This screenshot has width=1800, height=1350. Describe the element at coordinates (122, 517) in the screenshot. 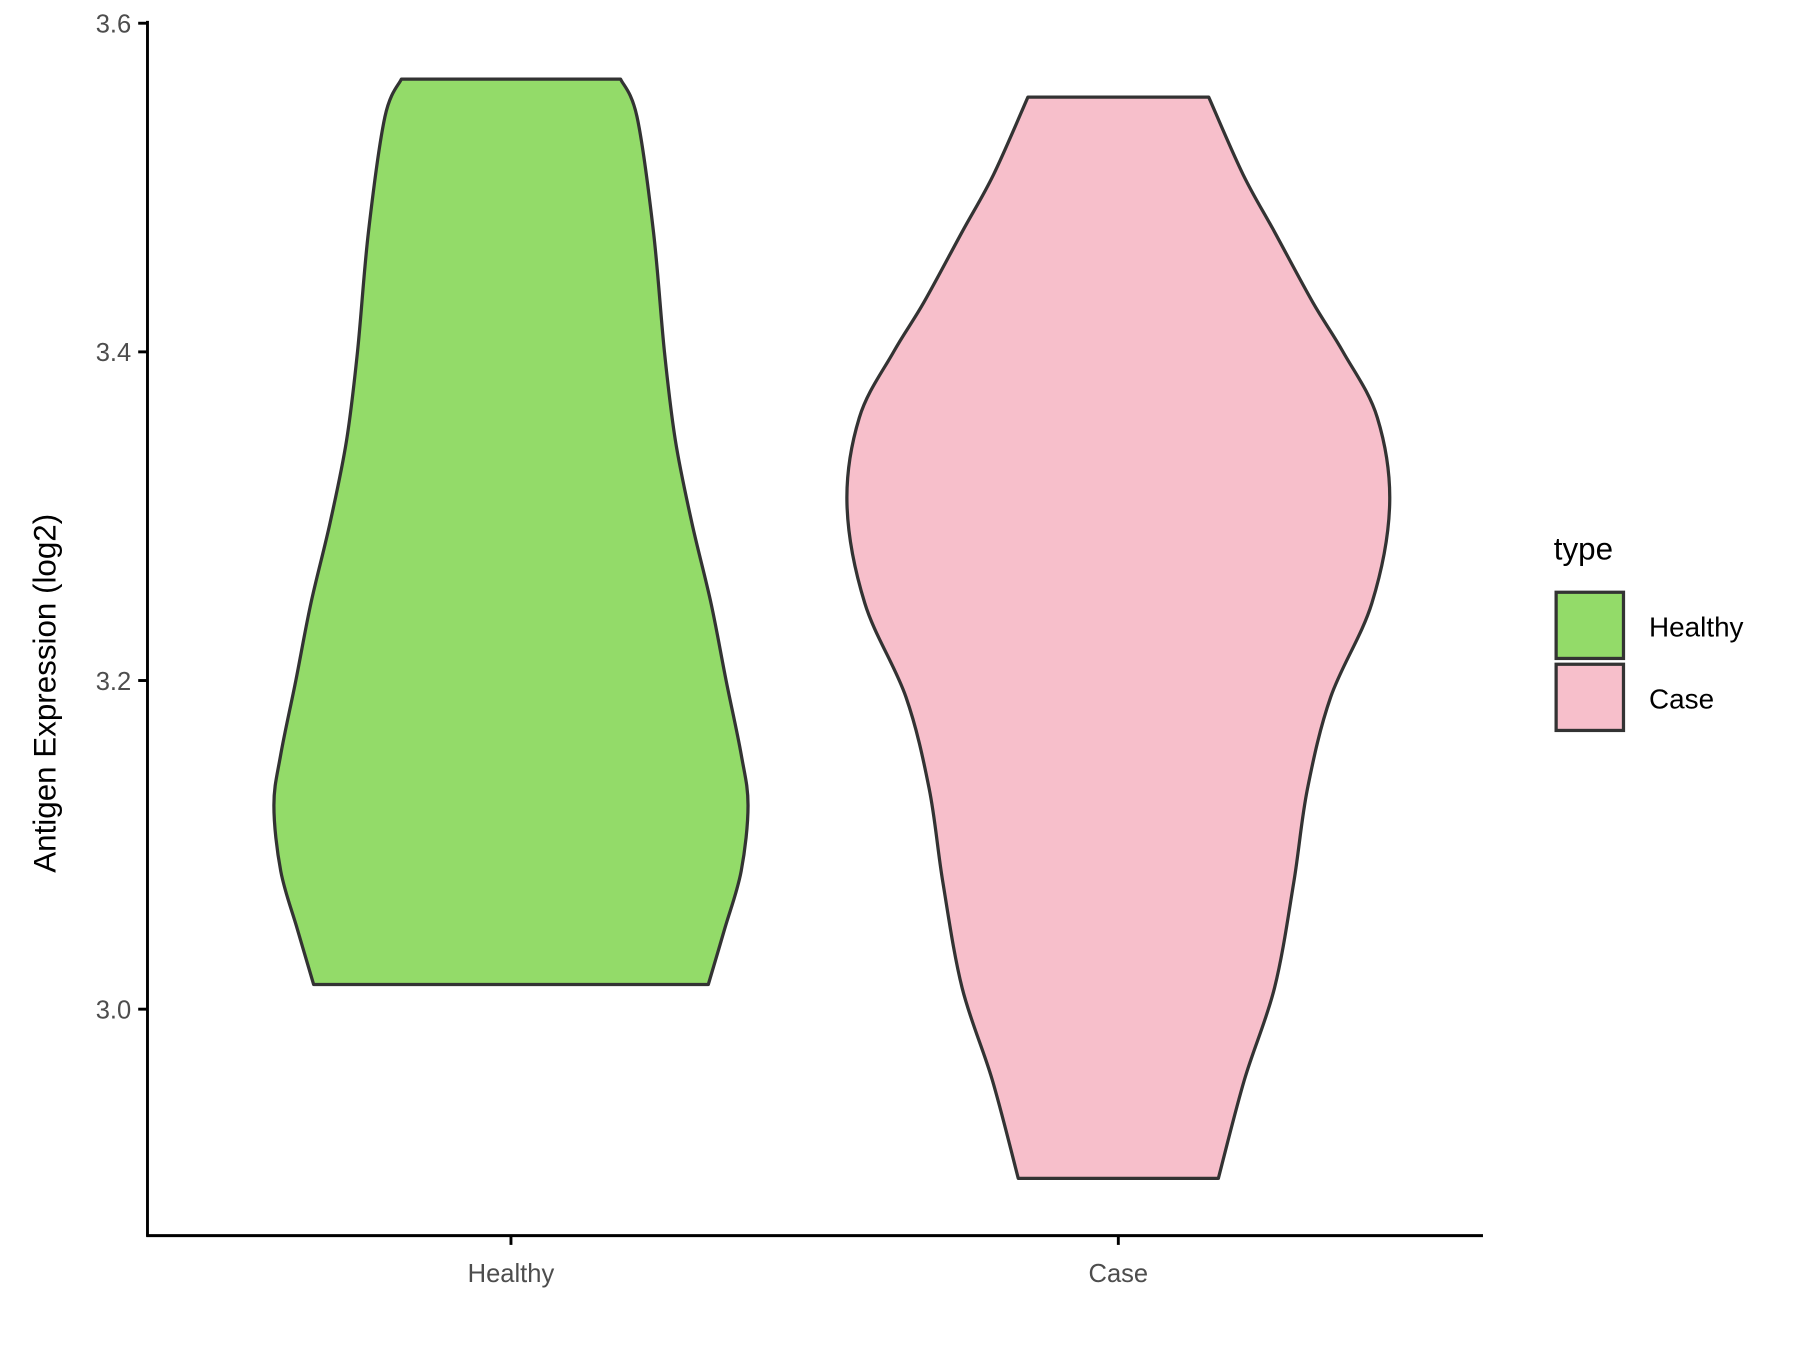

I see `y-ticks: 3.0 3.2 3.4 3.6` at that location.